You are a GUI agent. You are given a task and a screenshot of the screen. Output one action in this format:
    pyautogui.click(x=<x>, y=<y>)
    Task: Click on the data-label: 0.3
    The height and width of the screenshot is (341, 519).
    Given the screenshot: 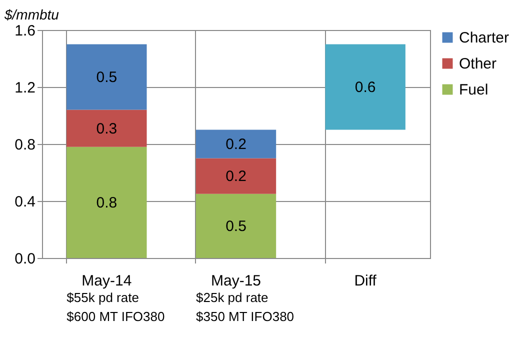 What is the action you would take?
    pyautogui.click(x=107, y=129)
    